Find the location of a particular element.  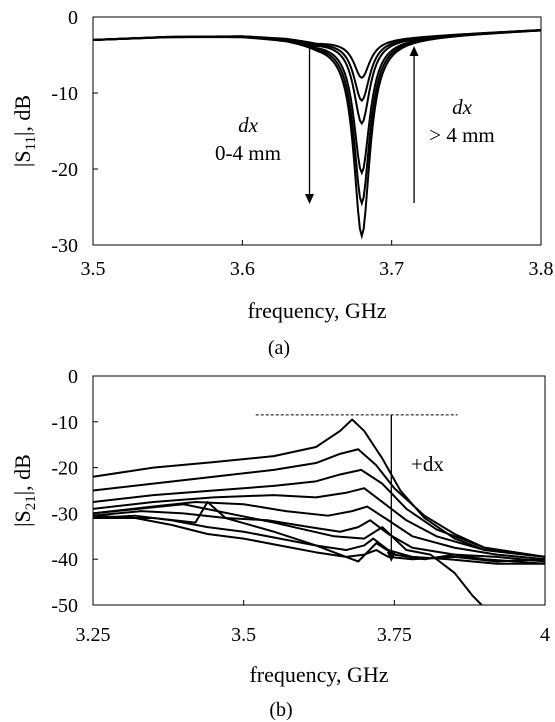

y-tick-label: -40 is located at coordinates (64, 560).